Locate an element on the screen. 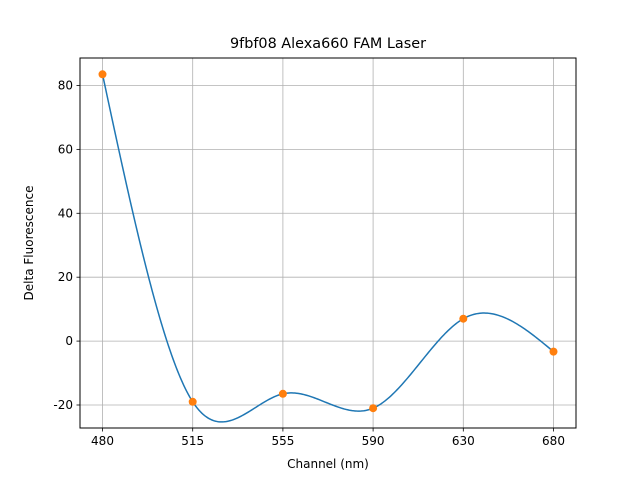 The image size is (640, 480). x-tick-label: 590 is located at coordinates (373, 441).